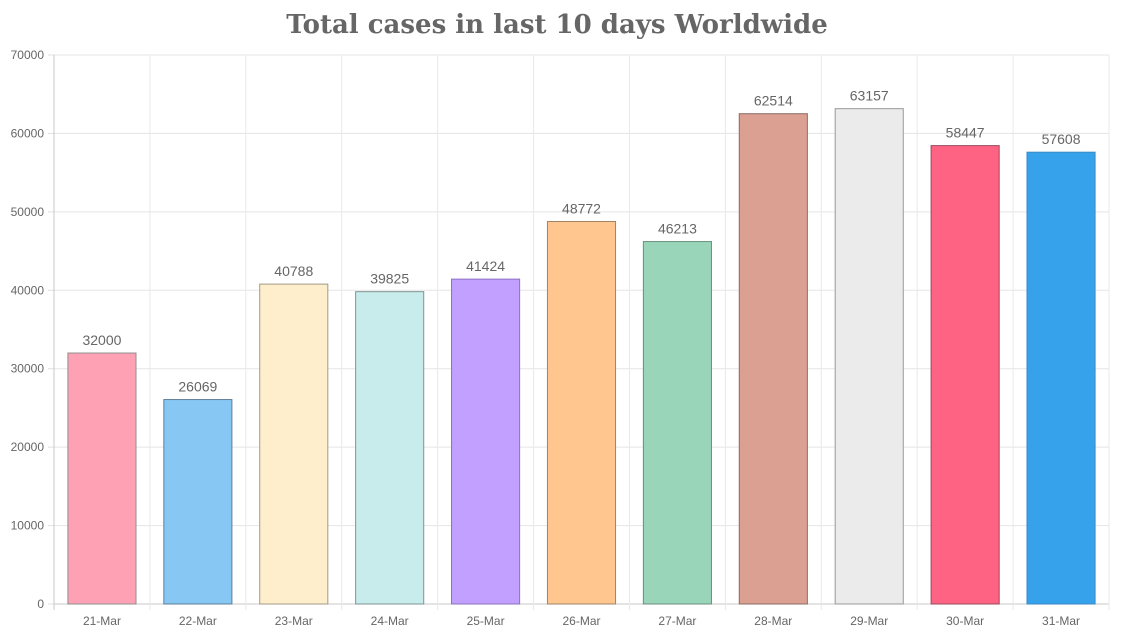  I want to click on data-label: 48772, so click(581, 208).